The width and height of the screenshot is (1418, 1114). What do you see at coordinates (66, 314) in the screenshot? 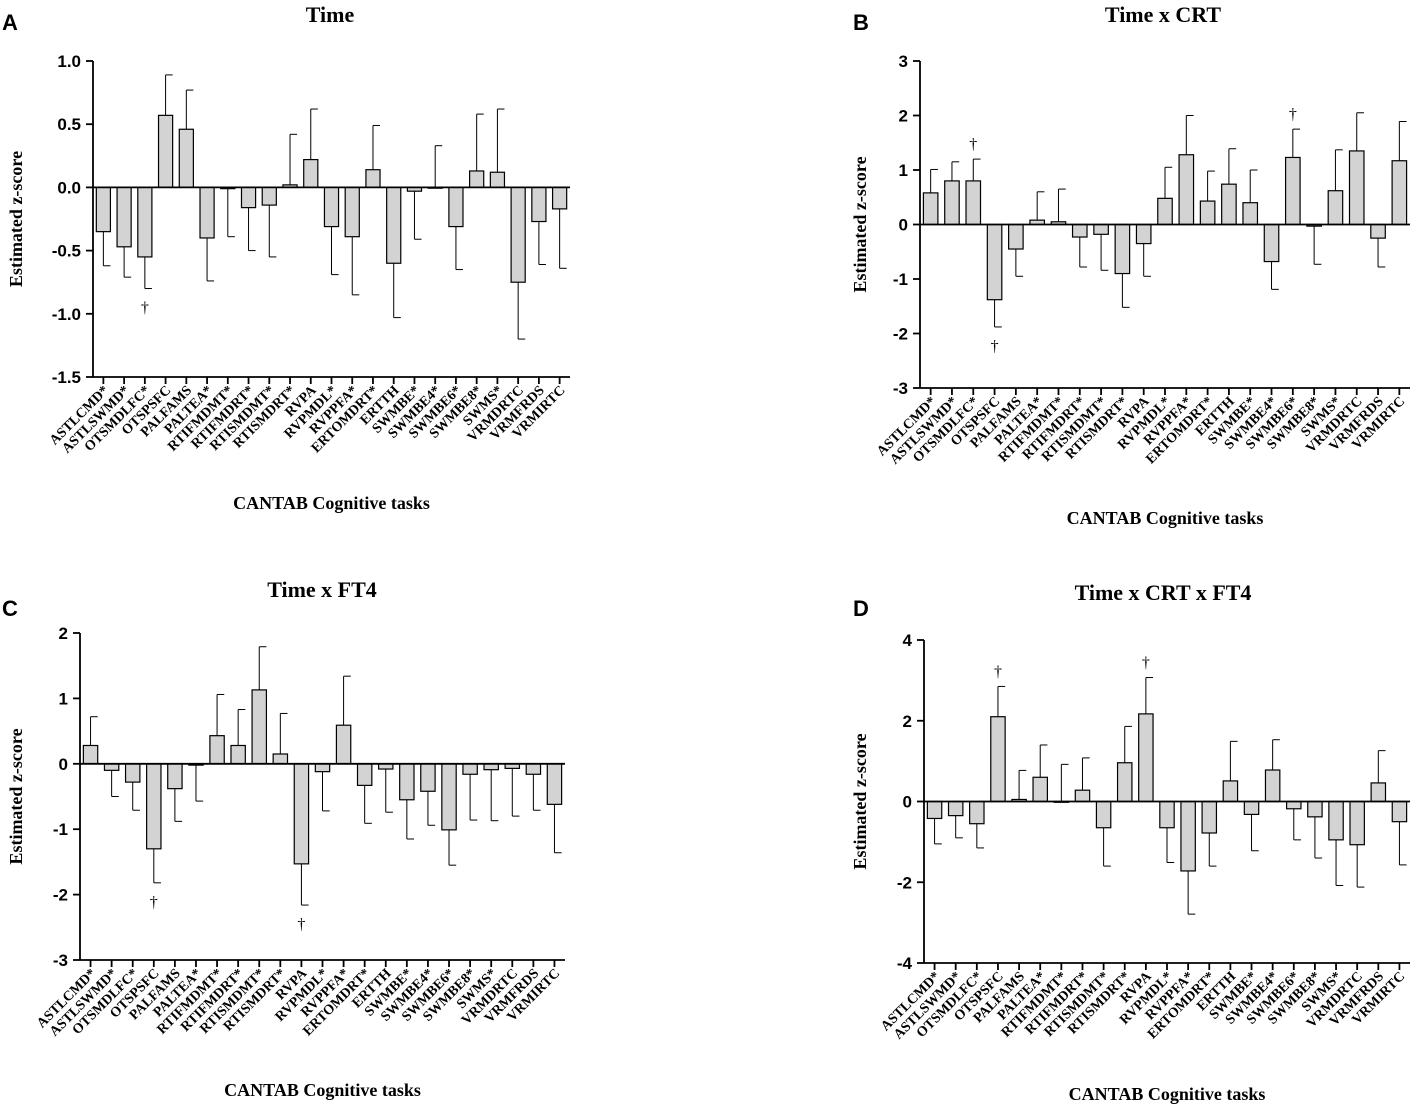
I see `y-tick-label: -1.0` at bounding box center [66, 314].